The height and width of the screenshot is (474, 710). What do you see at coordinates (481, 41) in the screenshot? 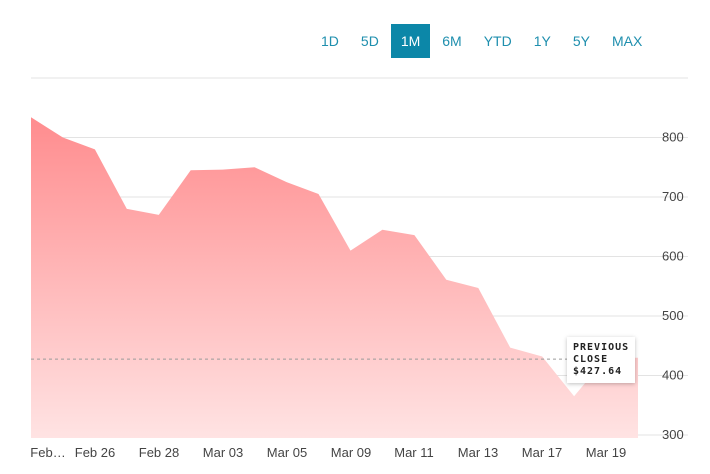
I see `range-selector: 1D 5D 1M 6M YTD 1Y 5Y MAX` at bounding box center [481, 41].